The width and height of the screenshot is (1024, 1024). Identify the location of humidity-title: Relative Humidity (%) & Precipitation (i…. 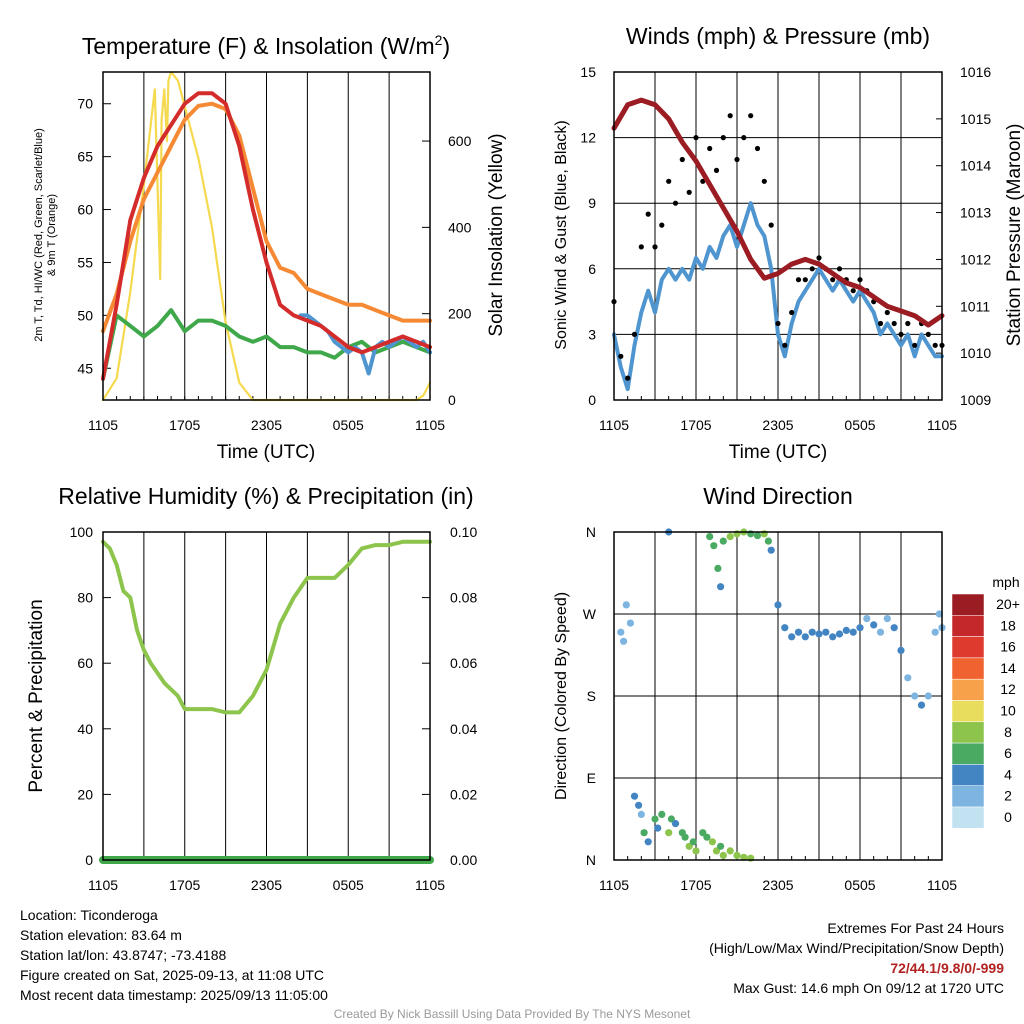
(265, 496).